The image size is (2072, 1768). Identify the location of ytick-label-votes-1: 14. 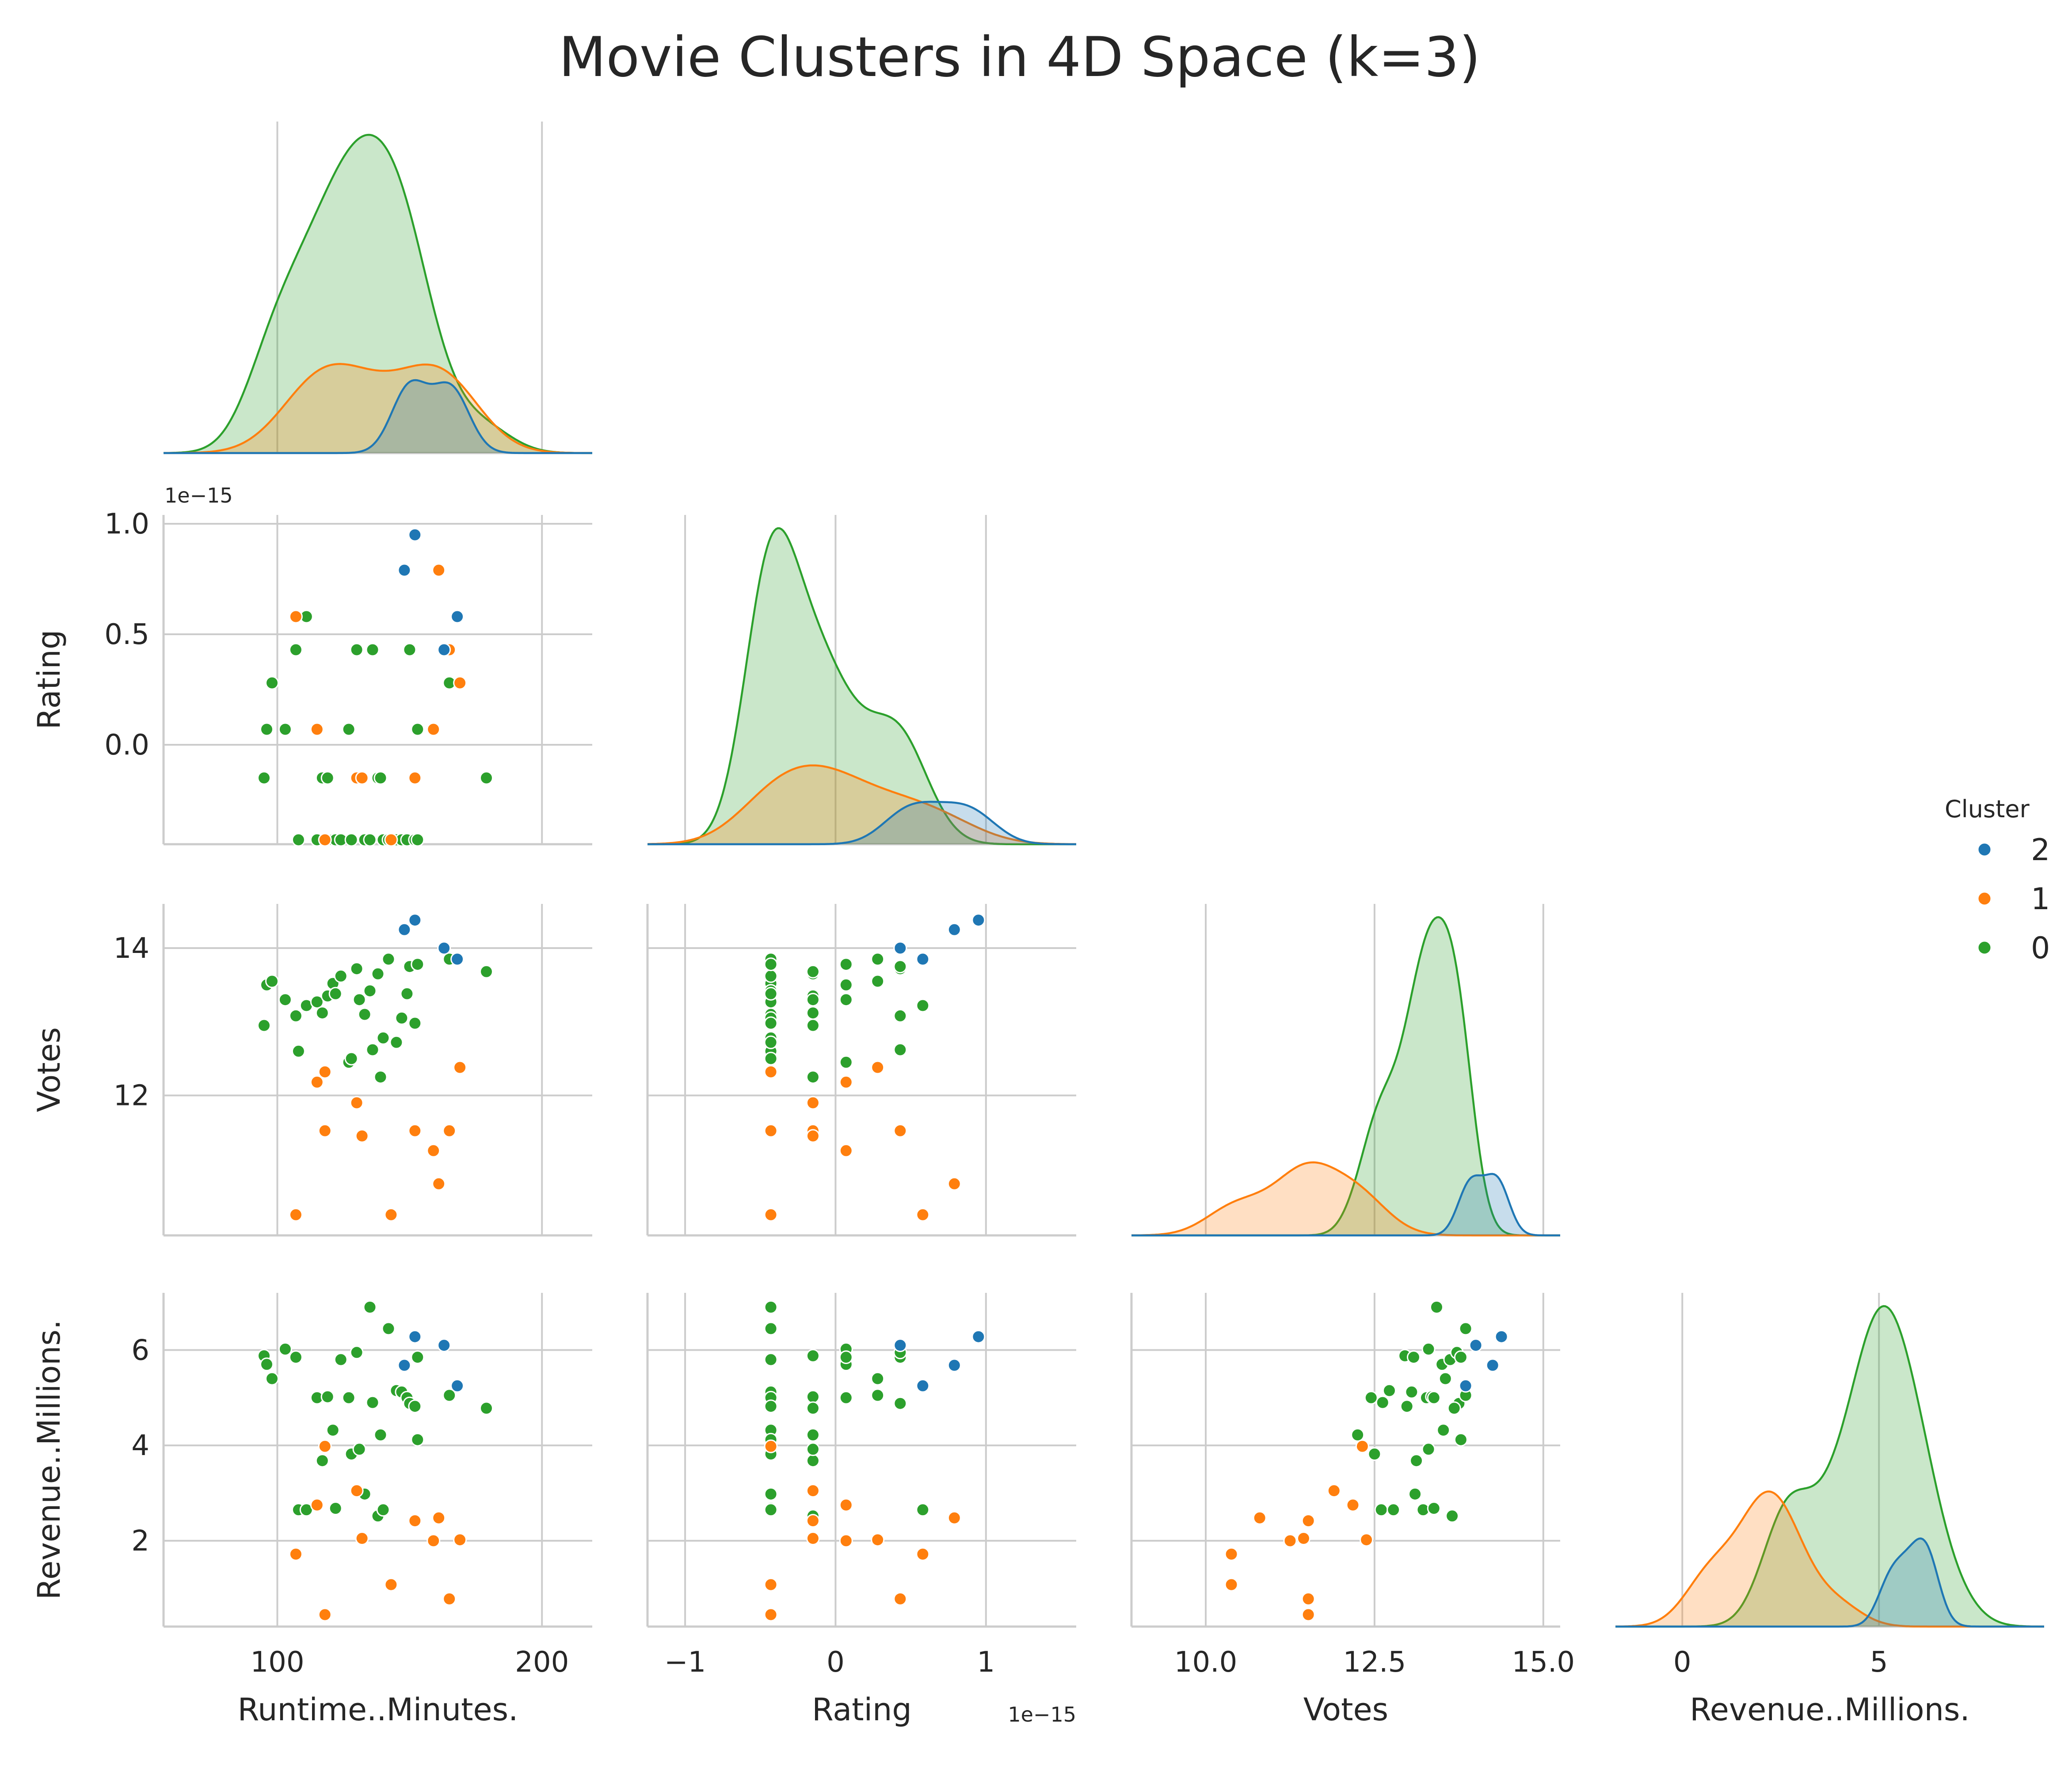
(131, 949).